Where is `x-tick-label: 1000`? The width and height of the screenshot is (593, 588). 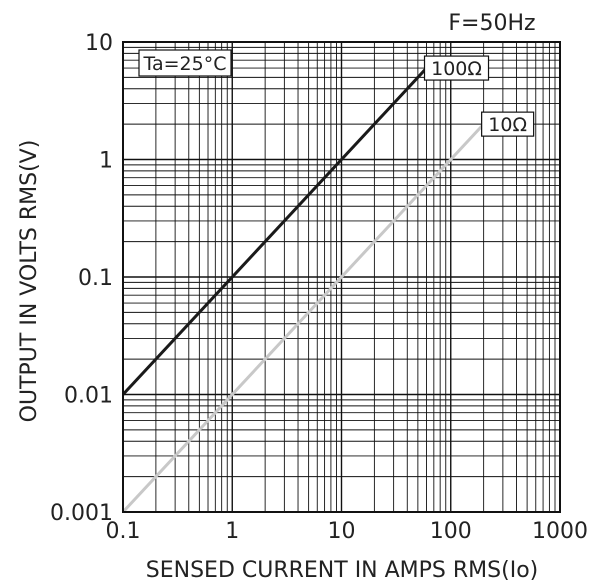
x-tick-label: 1000 is located at coordinates (560, 531).